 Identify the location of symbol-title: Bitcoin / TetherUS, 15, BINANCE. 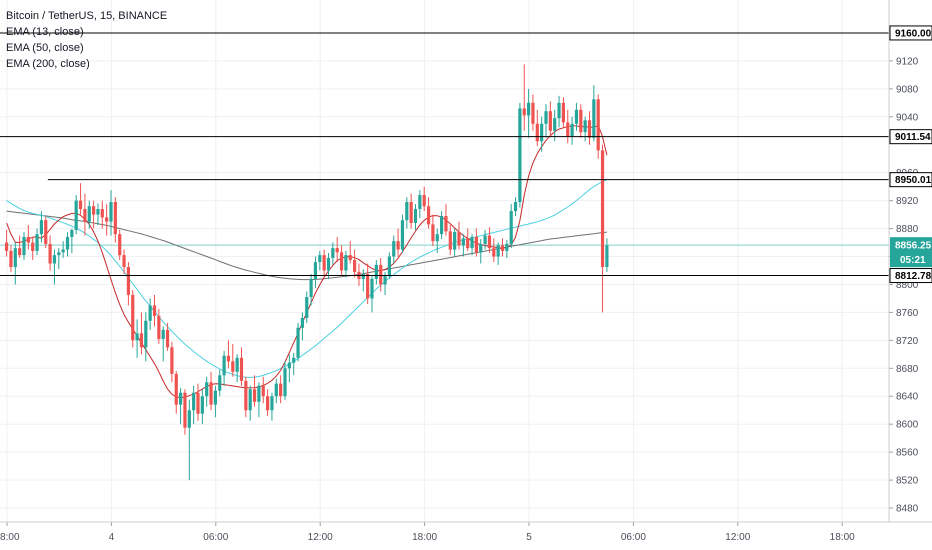
(87, 16).